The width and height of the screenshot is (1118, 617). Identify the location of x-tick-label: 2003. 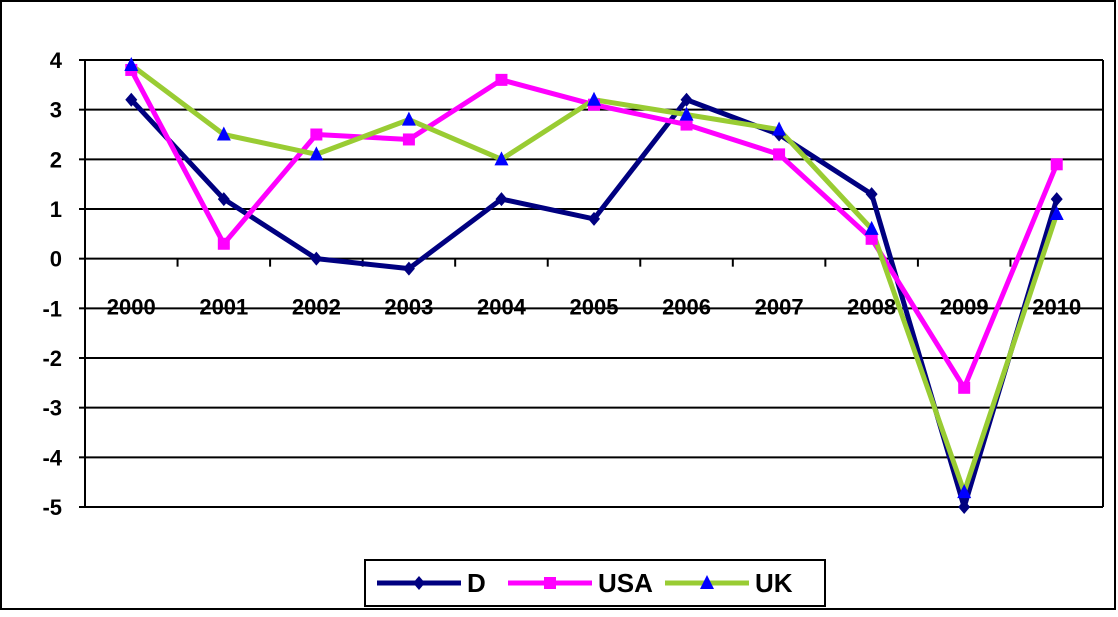
(408, 307).